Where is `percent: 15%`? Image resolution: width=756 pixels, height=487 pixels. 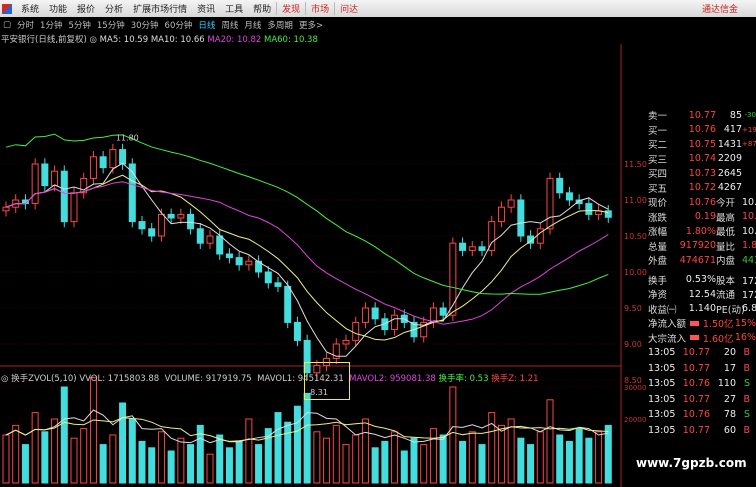 percent: 15% is located at coordinates (745, 323).